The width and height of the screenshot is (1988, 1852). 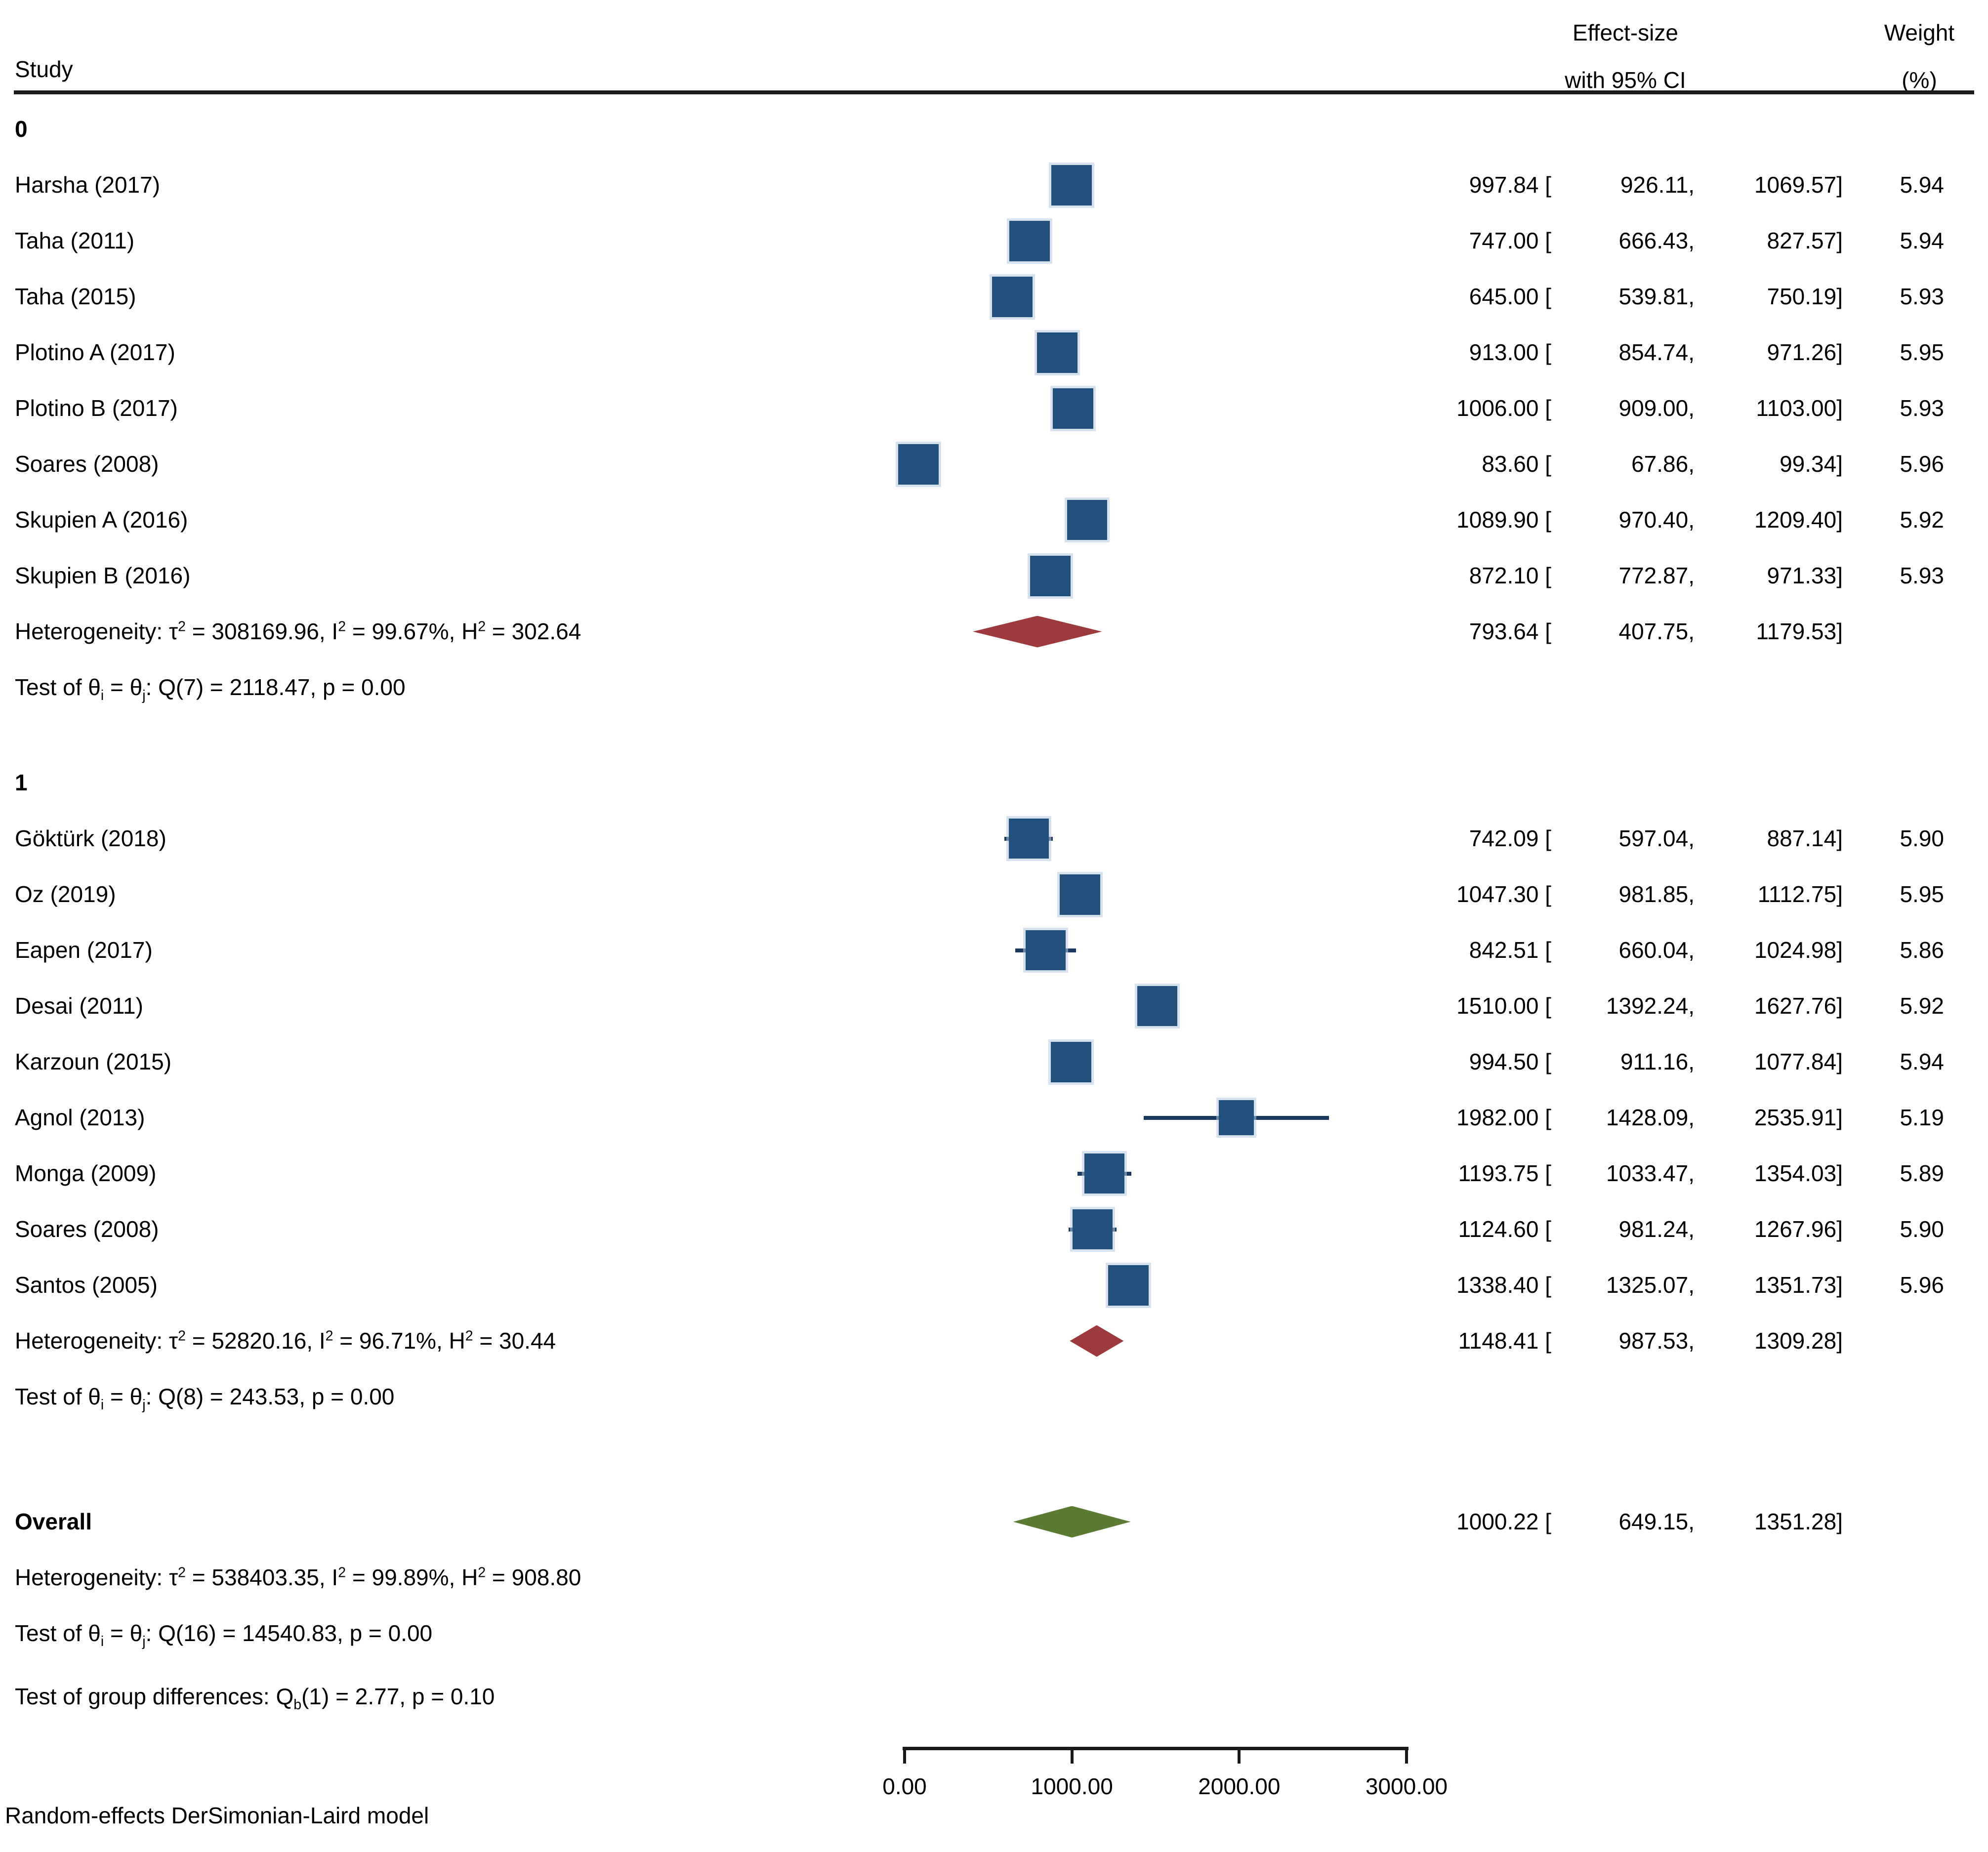 I want to click on ci-upper: 1351.73], so click(x=1798, y=1285).